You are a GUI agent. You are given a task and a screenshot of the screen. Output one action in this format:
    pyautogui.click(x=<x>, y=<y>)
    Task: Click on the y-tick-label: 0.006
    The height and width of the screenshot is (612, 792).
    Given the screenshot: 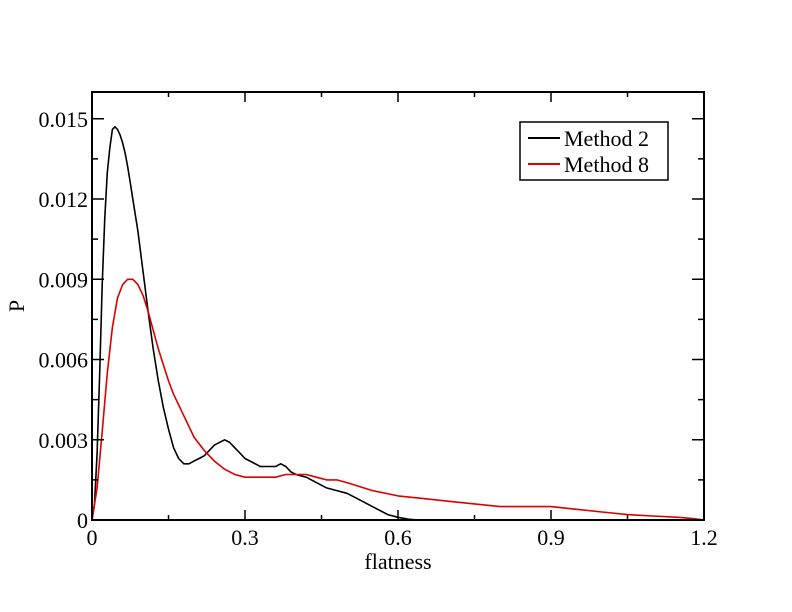 What is the action you would take?
    pyautogui.click(x=64, y=360)
    